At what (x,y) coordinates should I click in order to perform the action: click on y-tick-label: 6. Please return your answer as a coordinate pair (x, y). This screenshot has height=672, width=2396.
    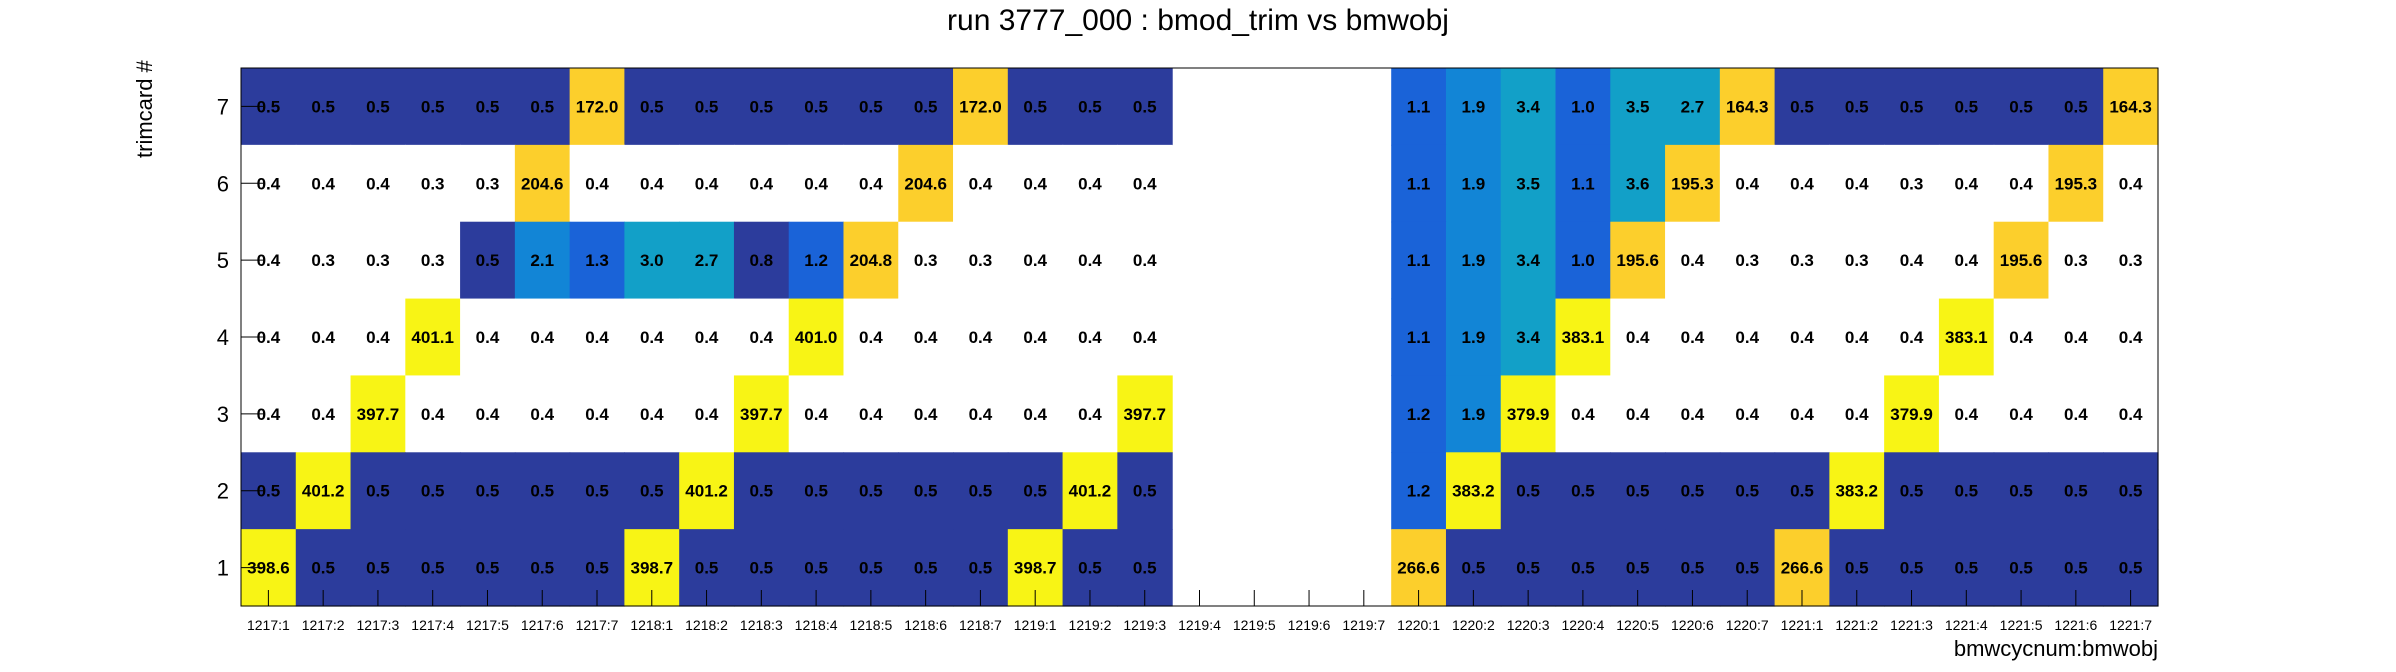
    Looking at the image, I should click on (223, 183).